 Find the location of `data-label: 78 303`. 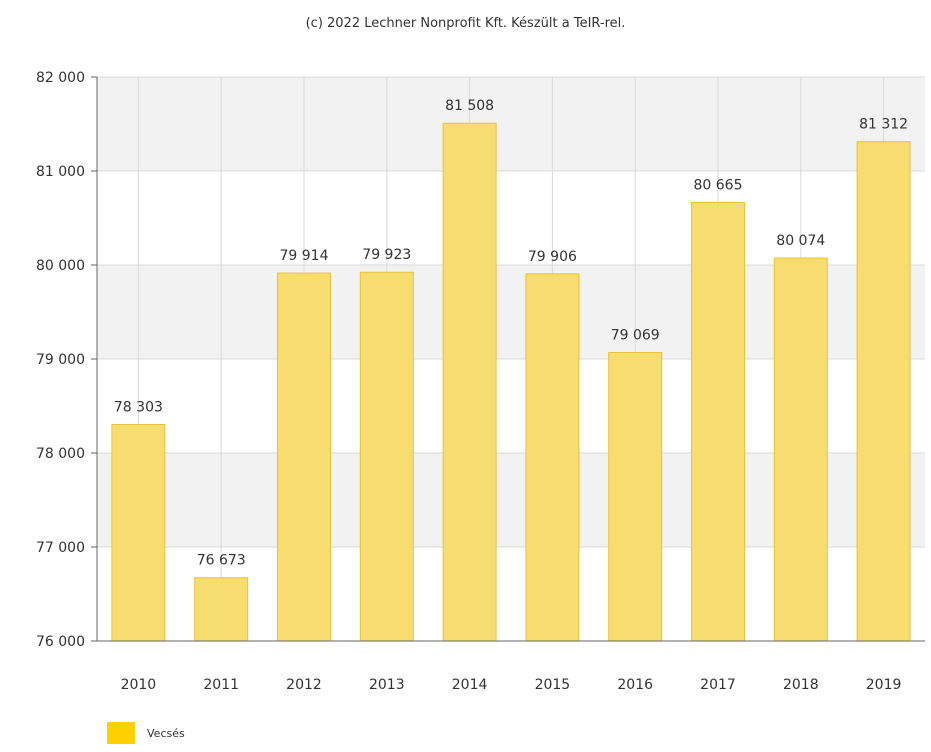

data-label: 78 303 is located at coordinates (138, 408).